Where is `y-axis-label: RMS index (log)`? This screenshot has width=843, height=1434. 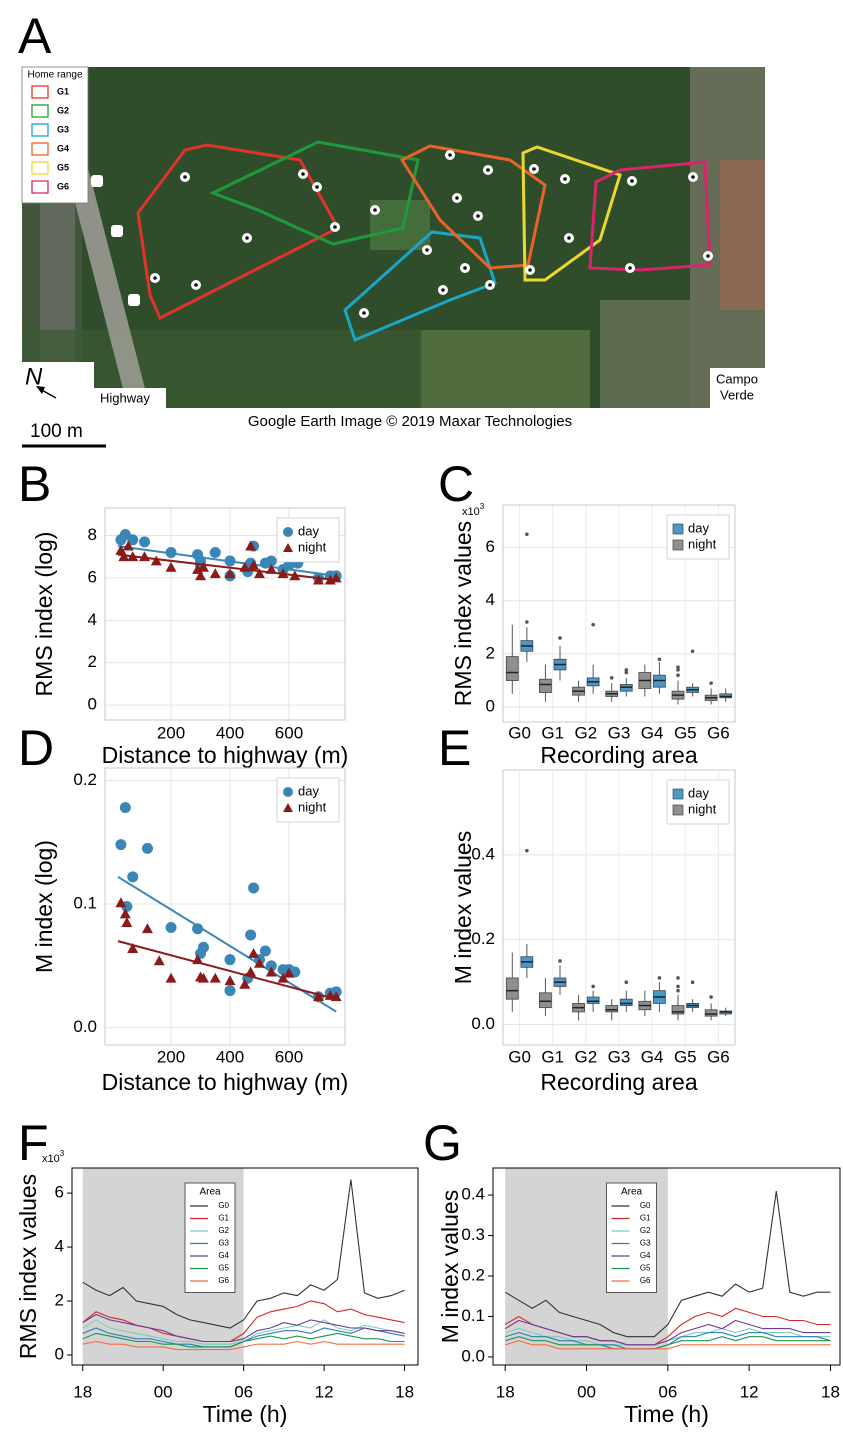
y-axis-label: RMS index (log) is located at coordinates (44, 614).